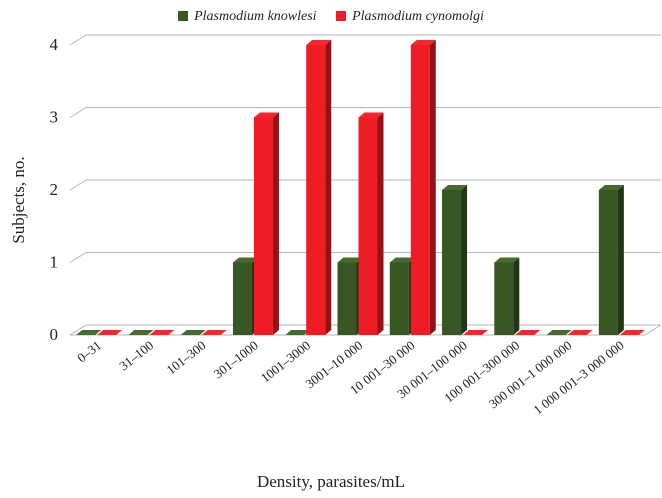 The width and height of the screenshot is (662, 498). Describe the element at coordinates (341, 16) in the screenshot. I see `legend-swatch-cynomolgi` at that location.